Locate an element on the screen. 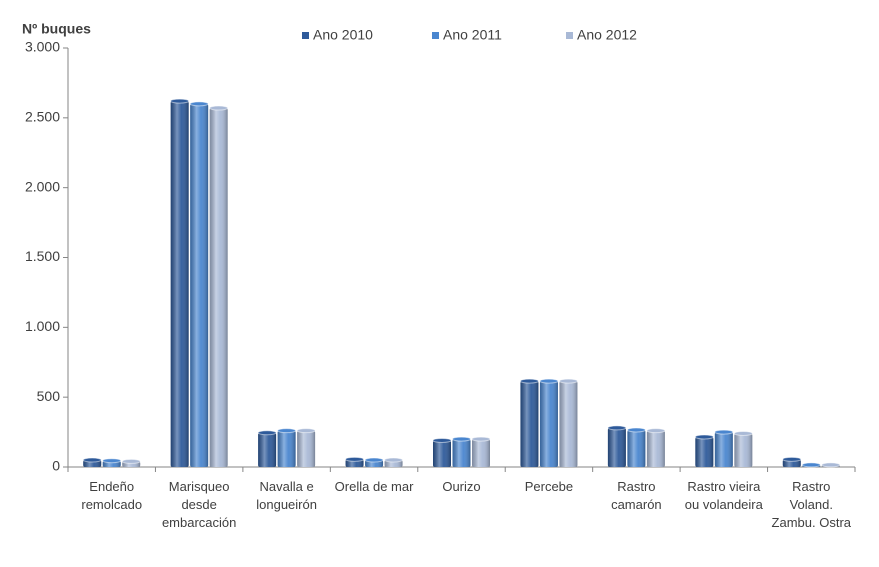 The width and height of the screenshot is (879, 567). y-tick-label: 2.000 is located at coordinates (42, 186).